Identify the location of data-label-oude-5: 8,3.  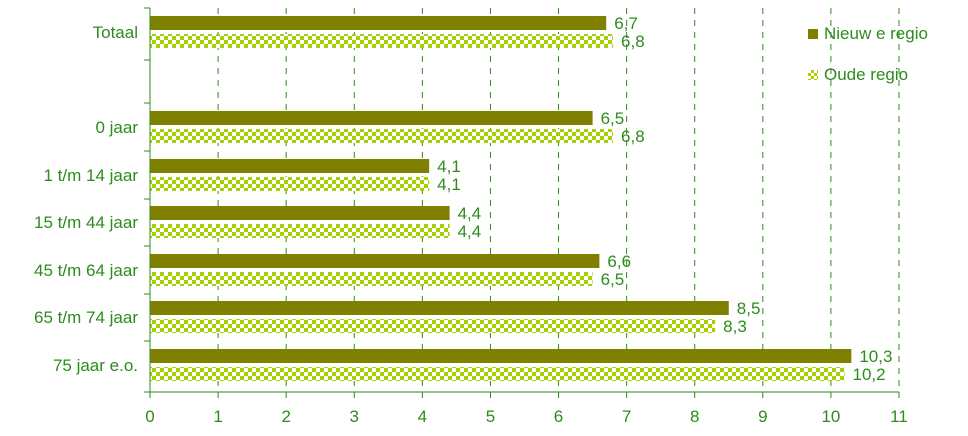
(735, 326).